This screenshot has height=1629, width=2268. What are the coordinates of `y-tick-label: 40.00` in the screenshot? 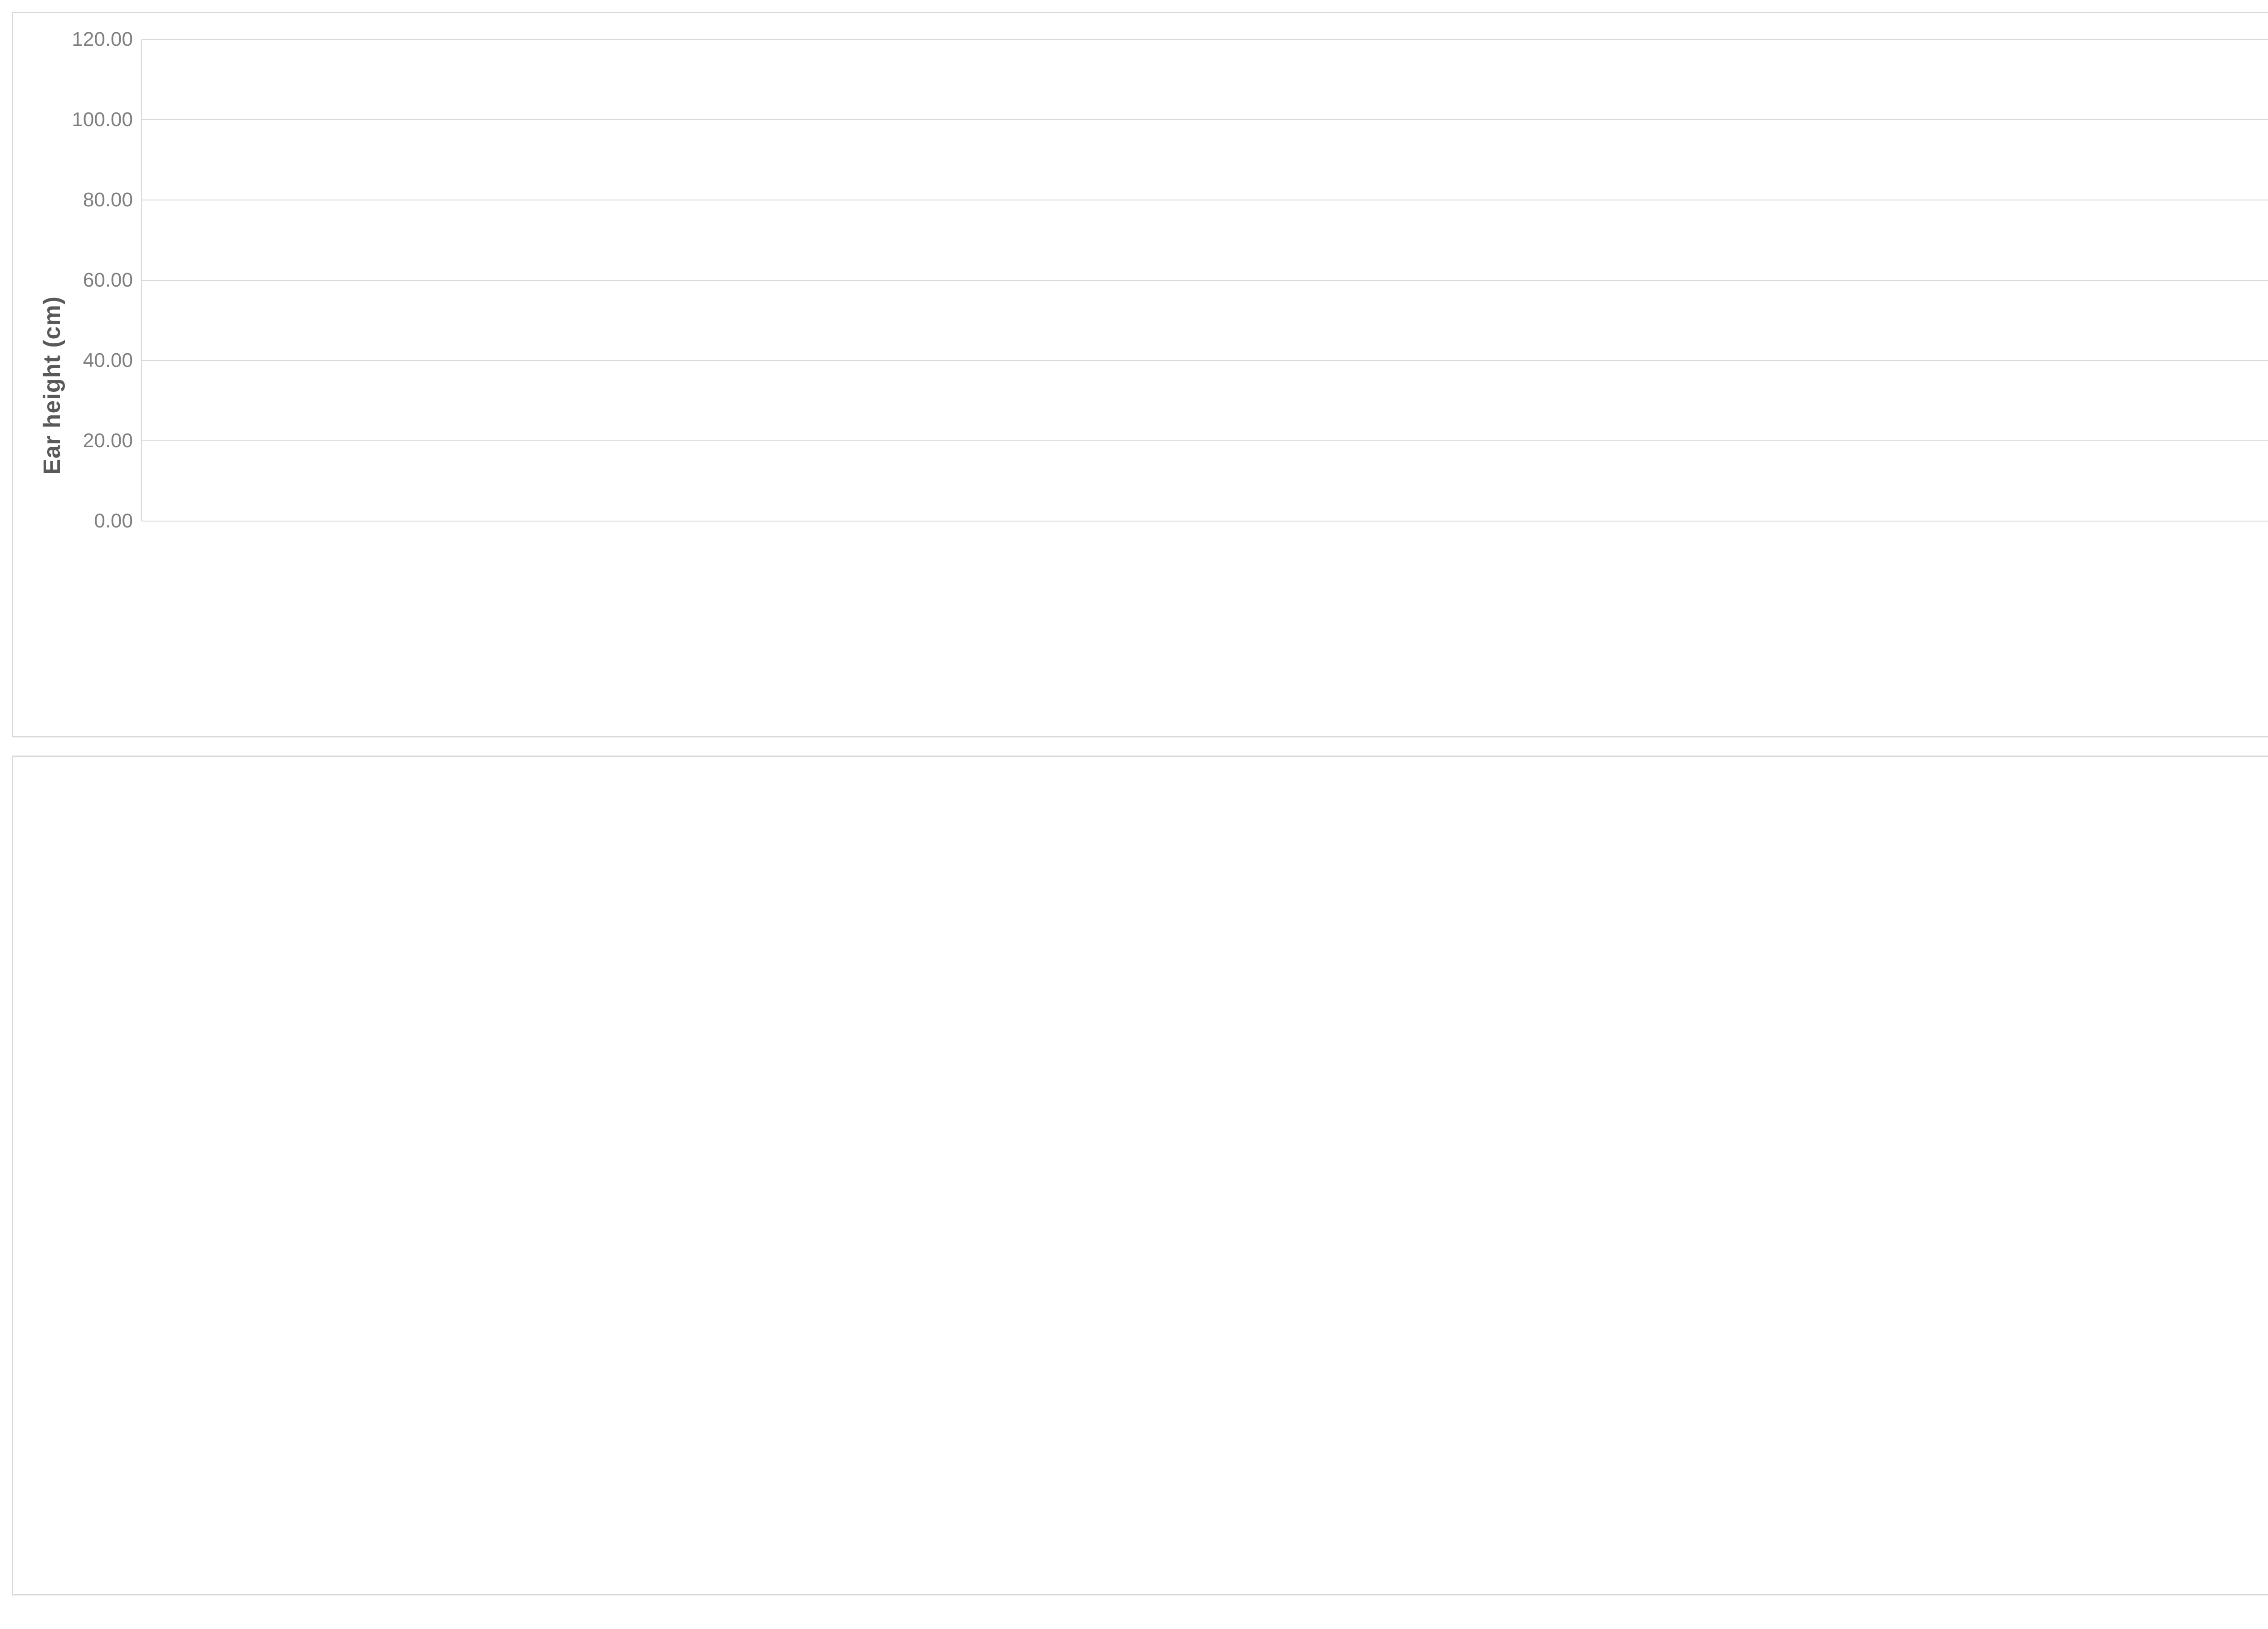 It's located at (108, 360).